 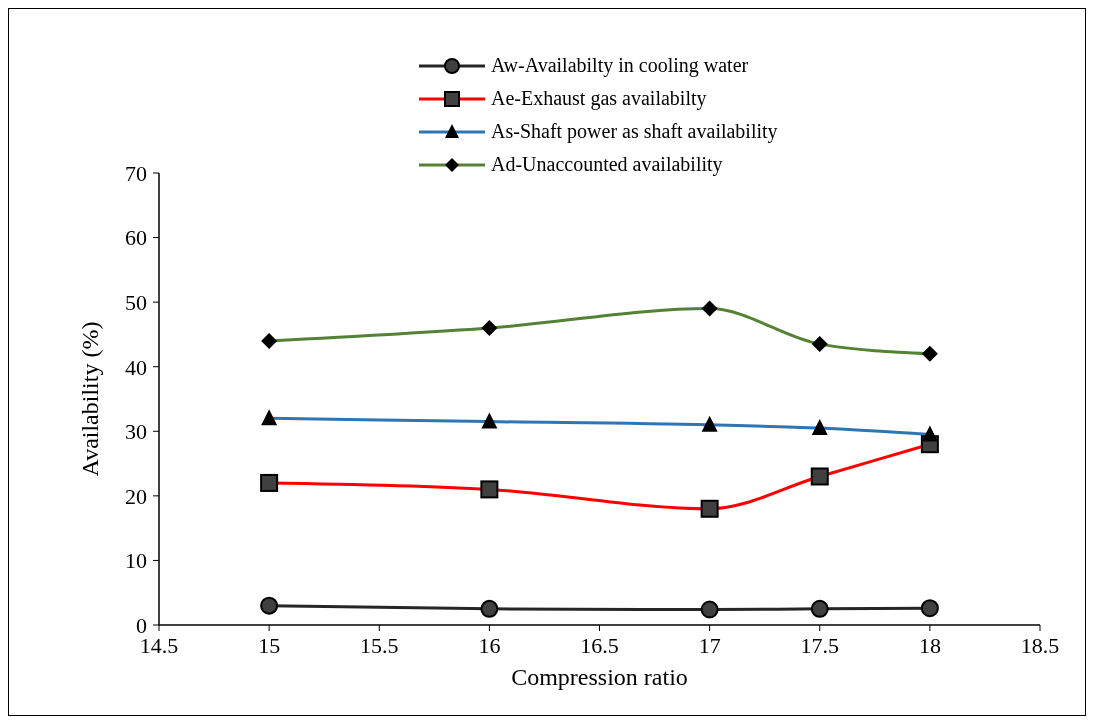 What do you see at coordinates (929, 645) in the screenshot?
I see `x-tick-label: 18` at bounding box center [929, 645].